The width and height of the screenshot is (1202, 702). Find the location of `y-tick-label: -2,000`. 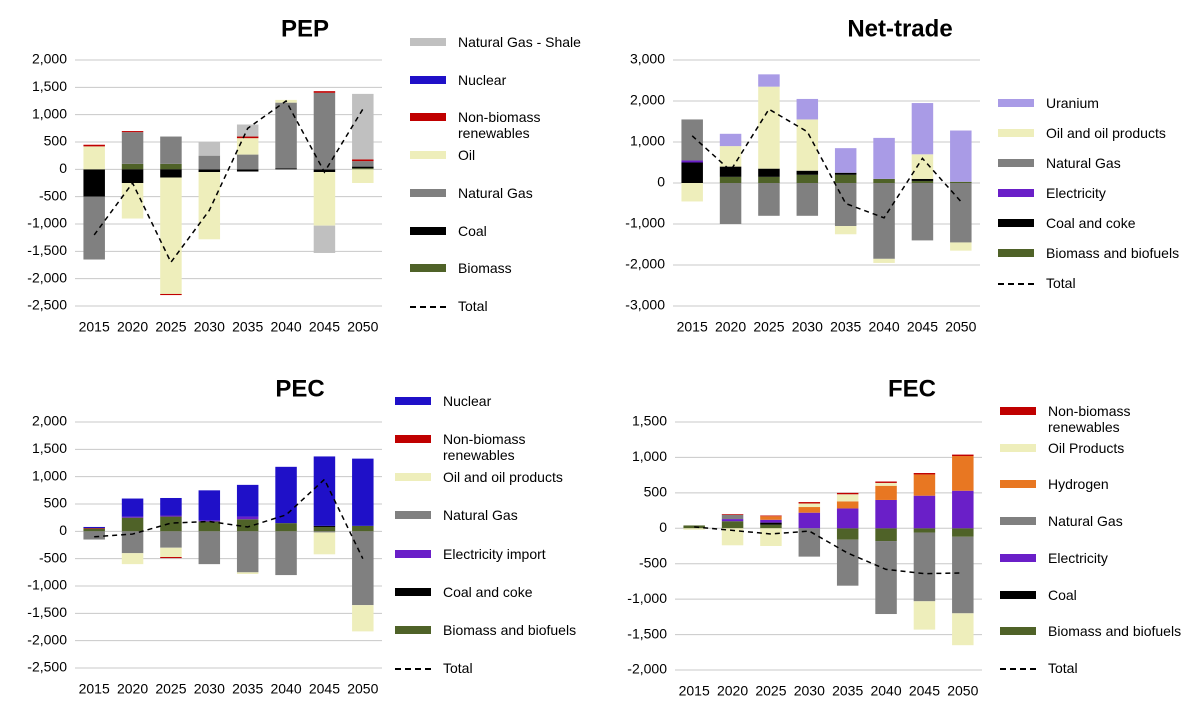

y-tick-label: -2,000 is located at coordinates (47, 639).